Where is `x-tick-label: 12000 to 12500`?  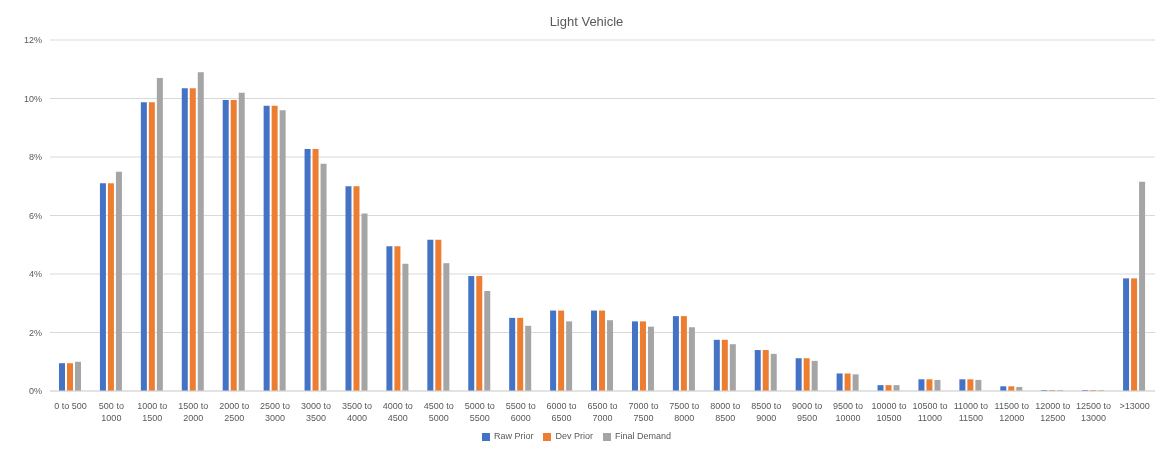
x-tick-label: 12000 to 12500 is located at coordinates (1053, 412).